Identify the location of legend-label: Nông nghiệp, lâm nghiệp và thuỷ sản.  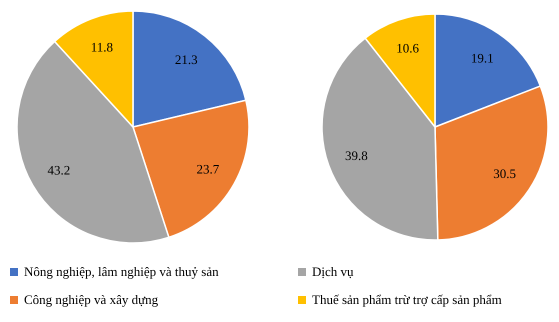
(121, 272).